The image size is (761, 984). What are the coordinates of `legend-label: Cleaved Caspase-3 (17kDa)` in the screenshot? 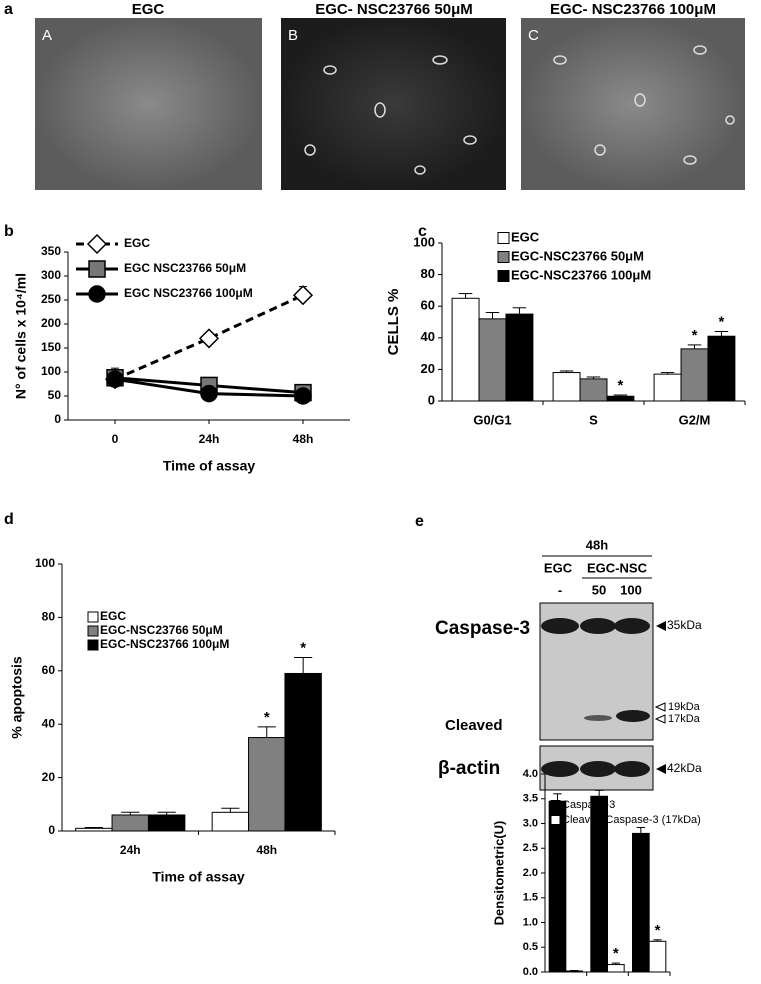 It's located at (631, 820).